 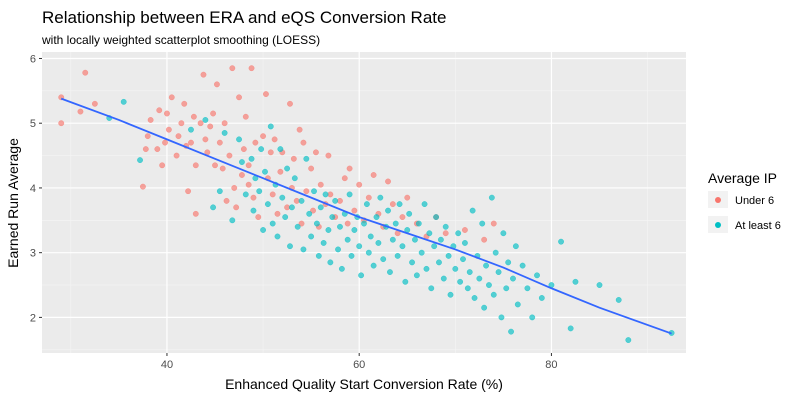 I want to click on x-tick-label: 40, so click(x=167, y=365).